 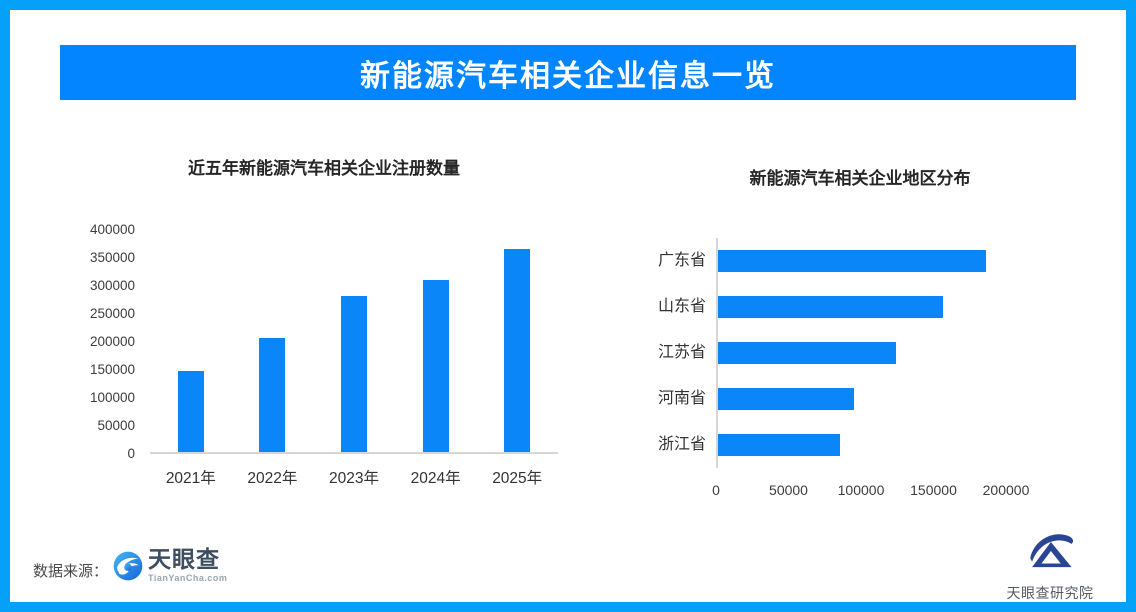 I want to click on x-tick-100000: 100000, so click(x=861, y=490).